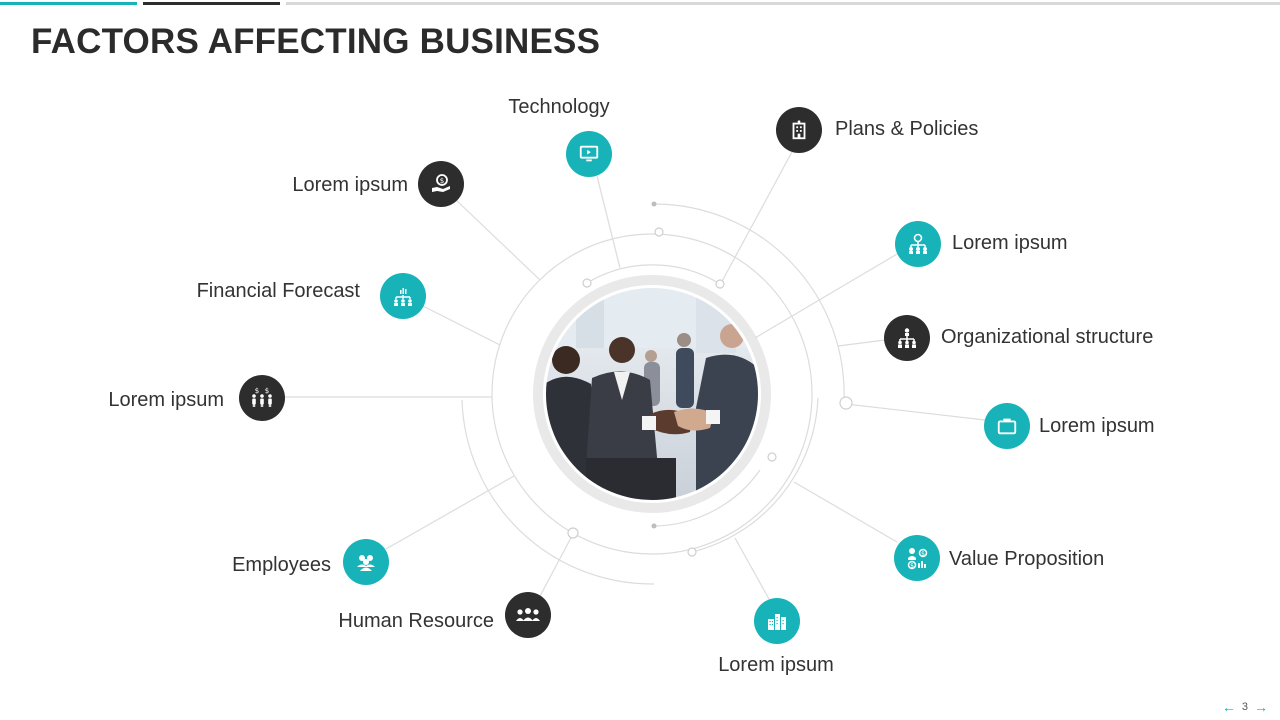 This screenshot has height=720, width=1280. I want to click on top-accent-bar-light, so click(783, 3).